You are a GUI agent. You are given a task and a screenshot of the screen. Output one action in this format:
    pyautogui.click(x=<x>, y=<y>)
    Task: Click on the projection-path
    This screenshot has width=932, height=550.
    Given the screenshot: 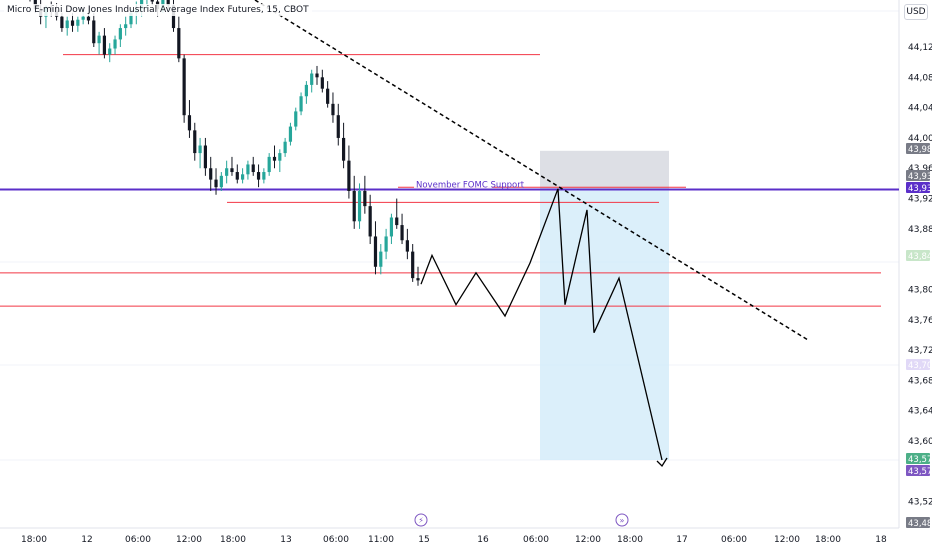 What is the action you would take?
    pyautogui.click(x=541, y=324)
    